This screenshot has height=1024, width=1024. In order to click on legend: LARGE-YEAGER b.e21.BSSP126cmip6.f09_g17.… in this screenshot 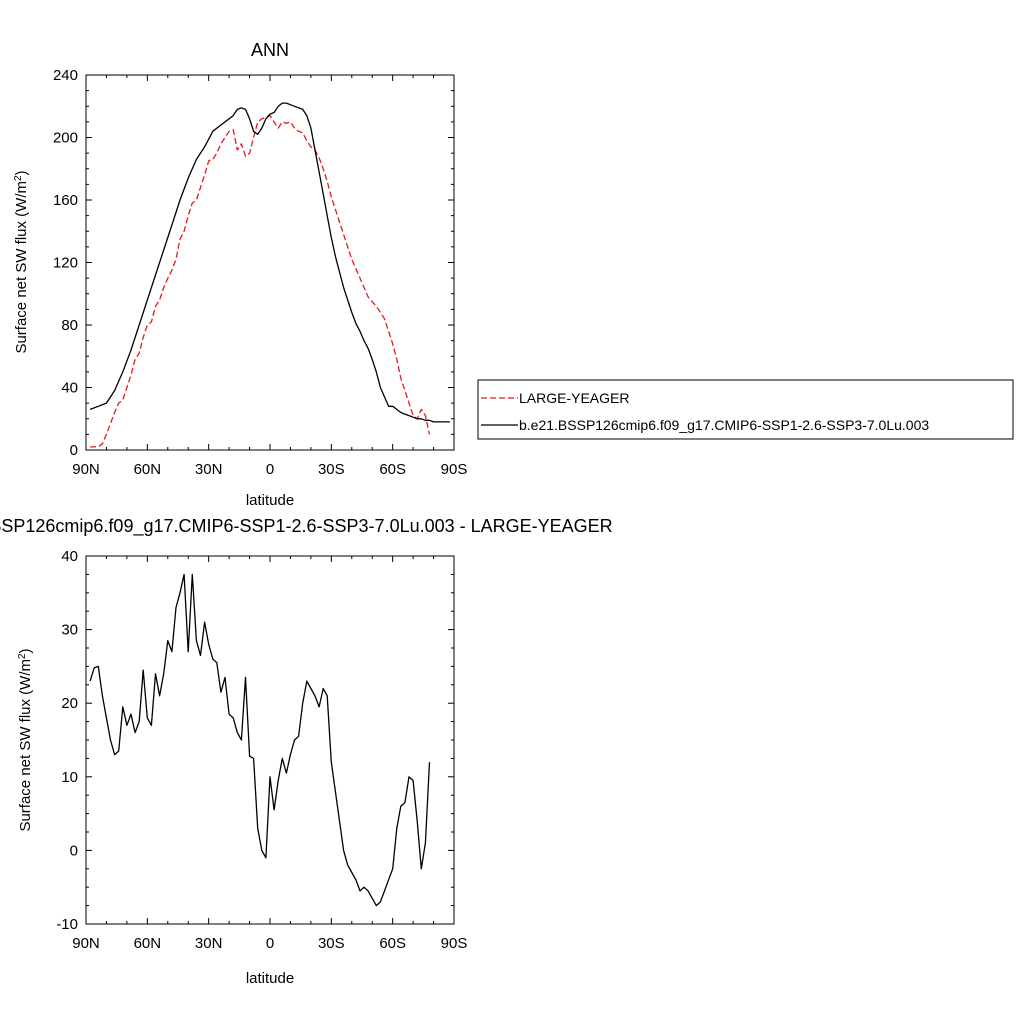, I will do `click(745, 409)`.